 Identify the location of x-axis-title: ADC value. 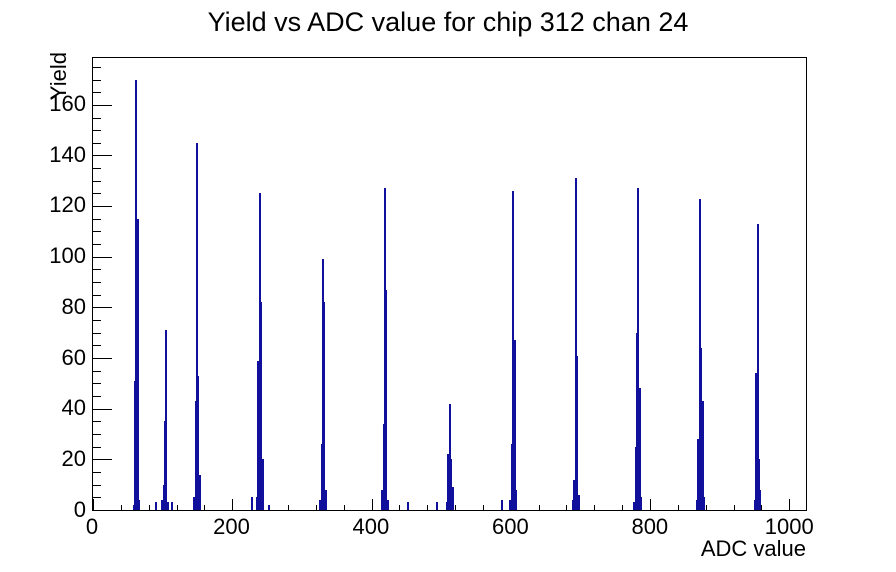
(753, 548).